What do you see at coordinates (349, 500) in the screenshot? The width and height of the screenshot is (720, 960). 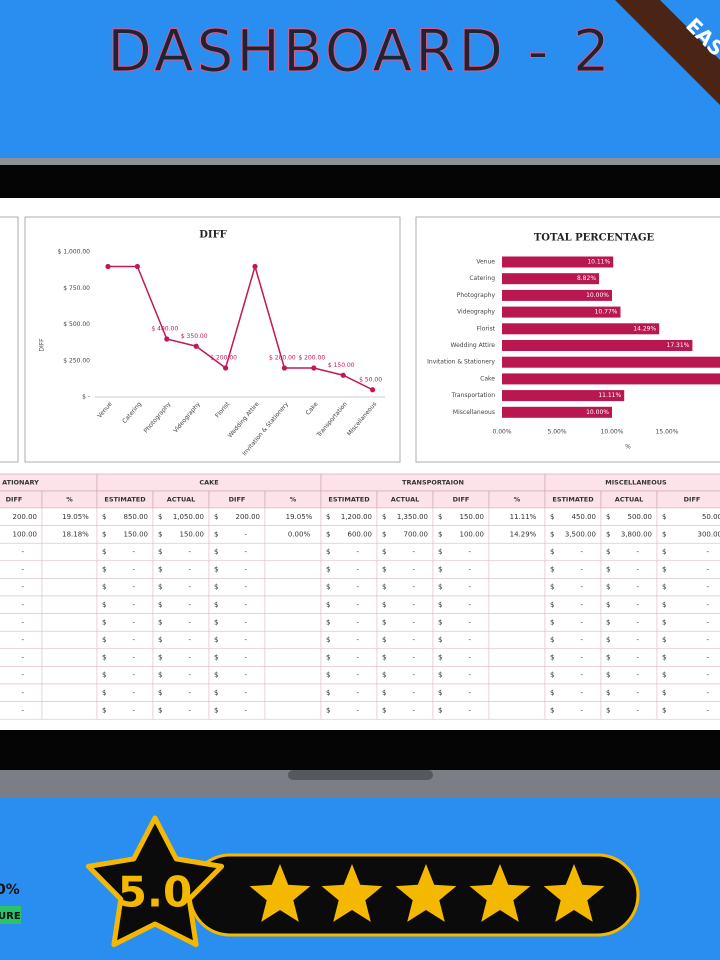 I see `column-header-text: ESTIMATED` at bounding box center [349, 500].